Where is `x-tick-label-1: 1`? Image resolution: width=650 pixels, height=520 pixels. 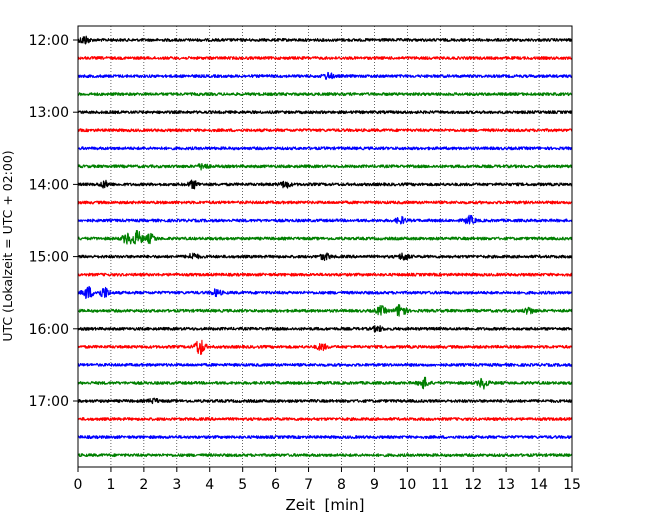
x-tick-label-1: 1 is located at coordinates (110, 485).